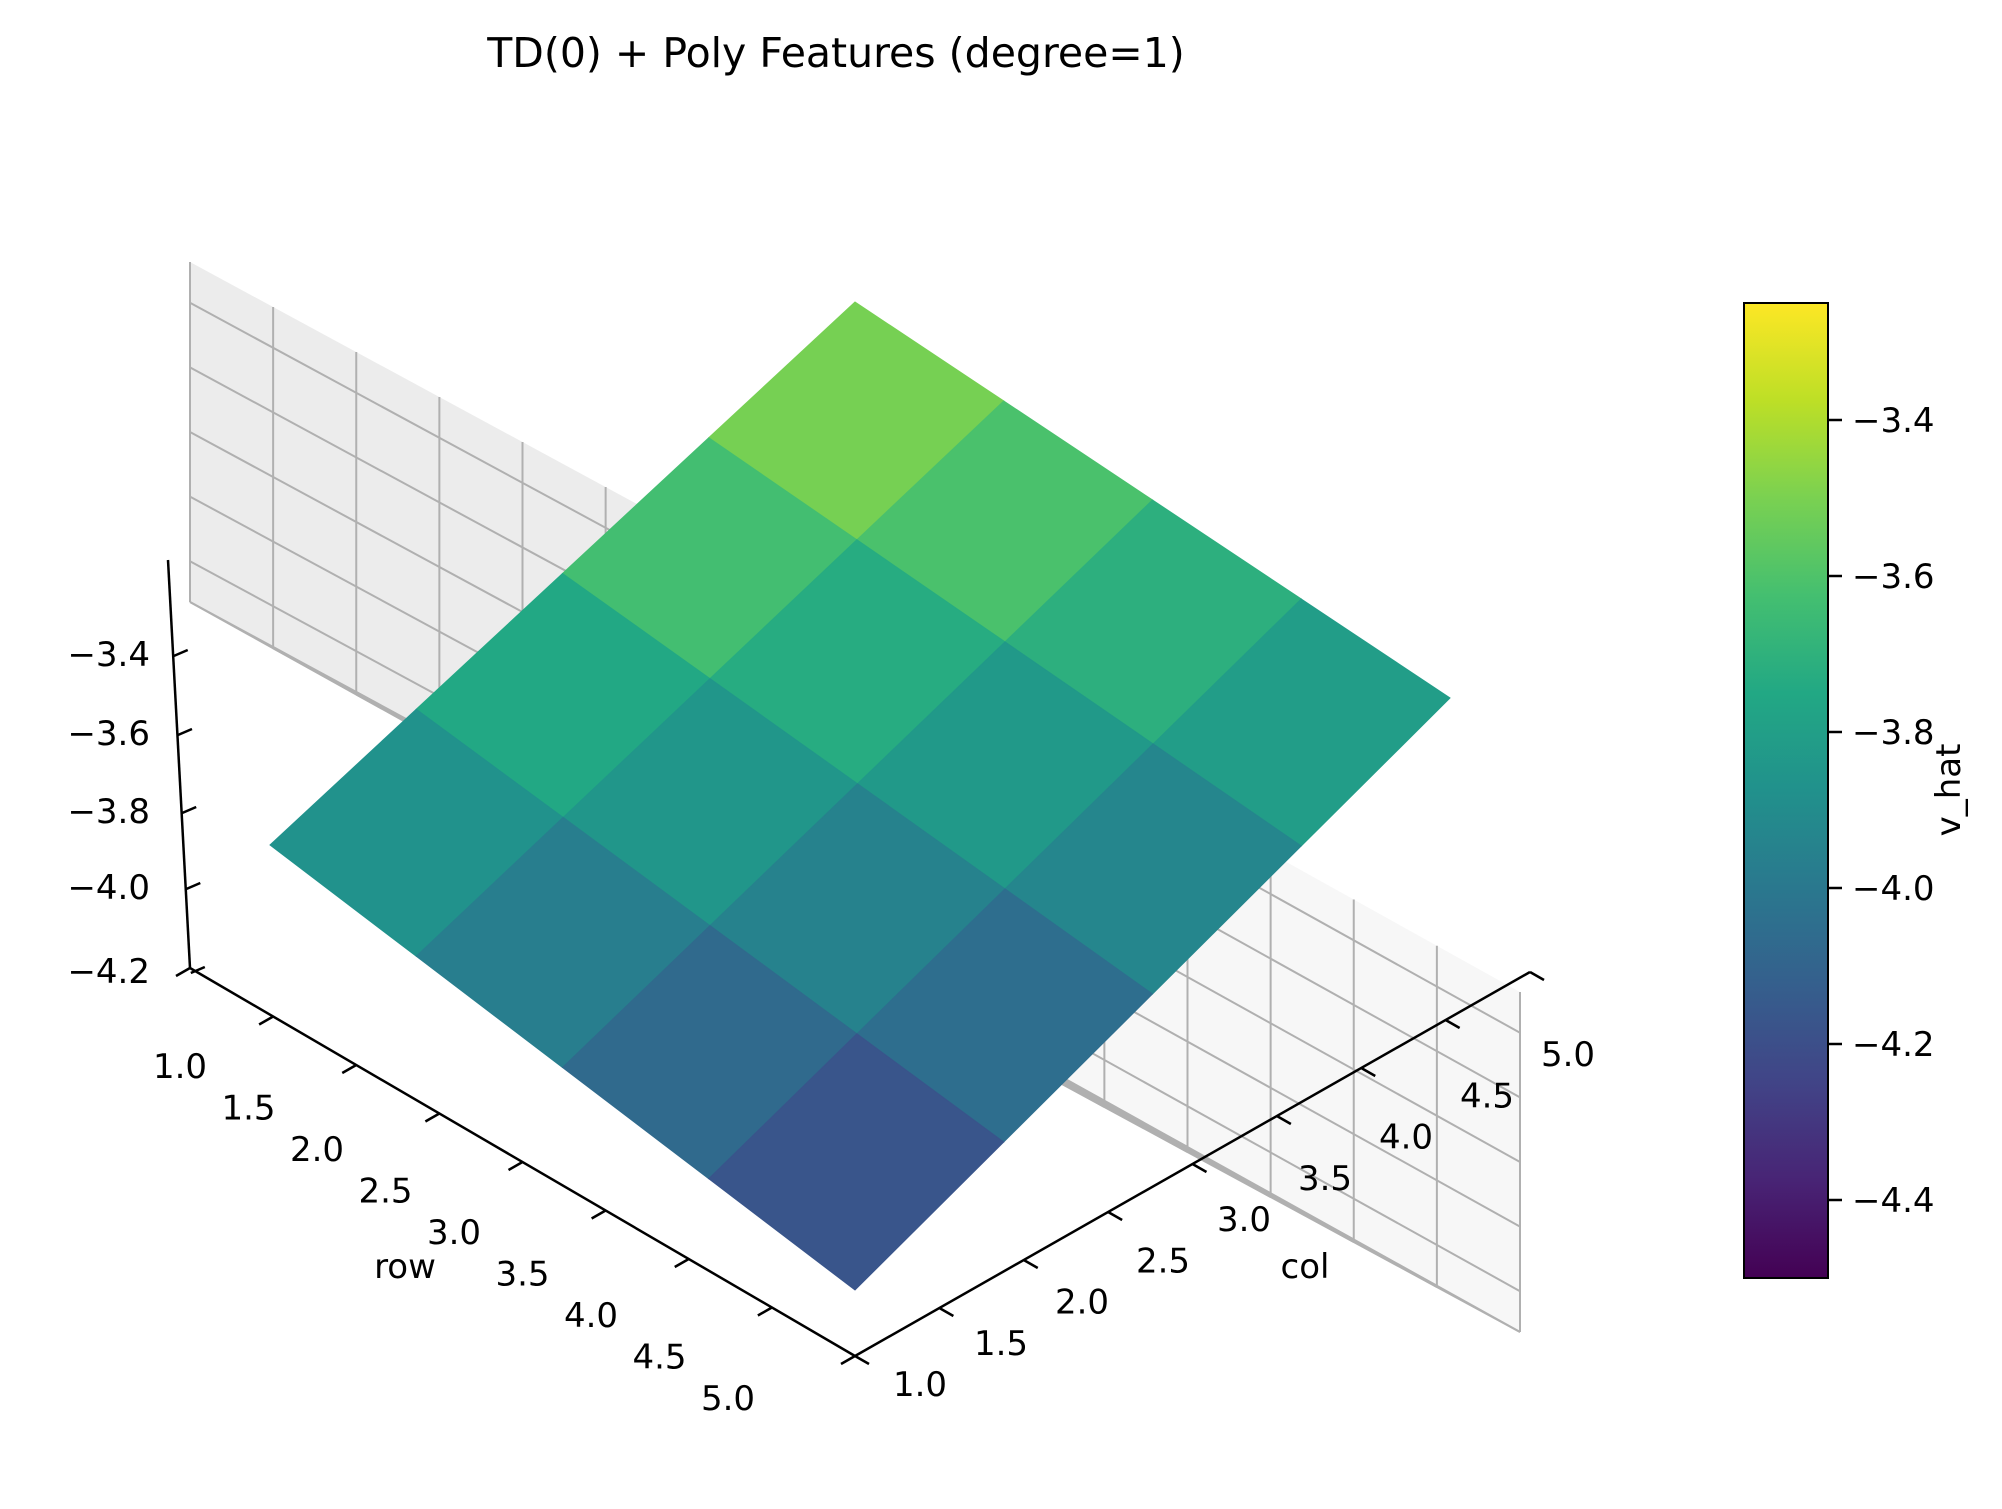 This screenshot has height=1509, width=2002. Describe the element at coordinates (108, 972) in the screenshot. I see `z-tick-label: −4.2` at that location.